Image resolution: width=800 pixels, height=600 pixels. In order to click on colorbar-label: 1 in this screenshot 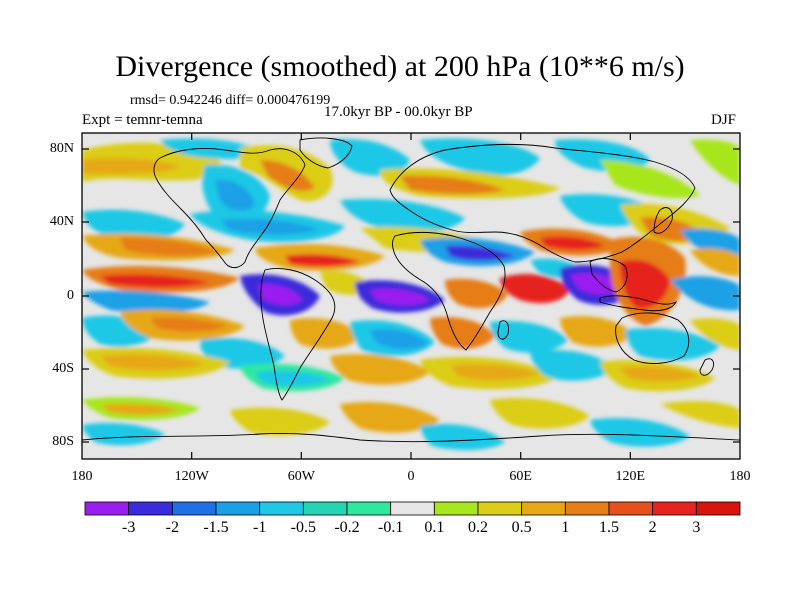, I will do `click(565, 527)`.